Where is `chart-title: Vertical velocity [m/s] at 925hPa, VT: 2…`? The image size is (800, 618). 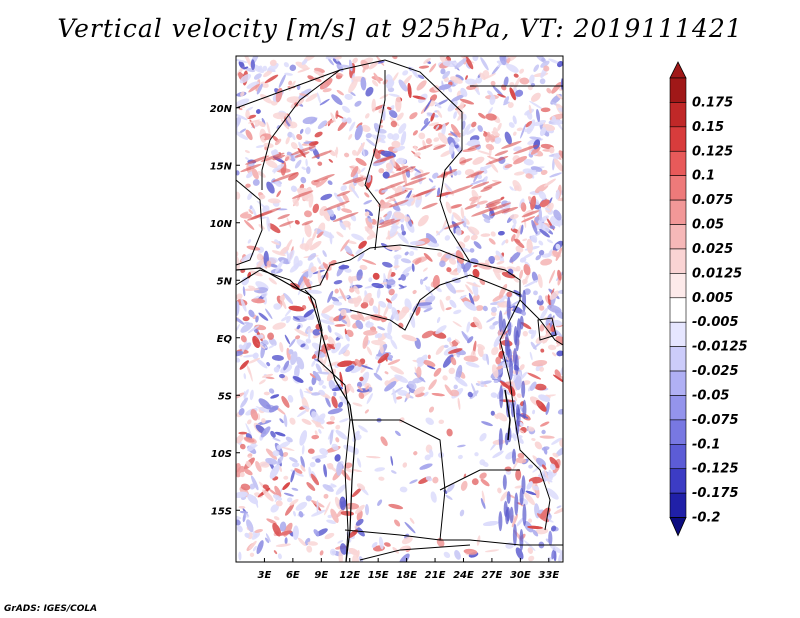
chart-title: Vertical velocity [m/s] at 925hPa, VT: 2… is located at coordinates (400, 28).